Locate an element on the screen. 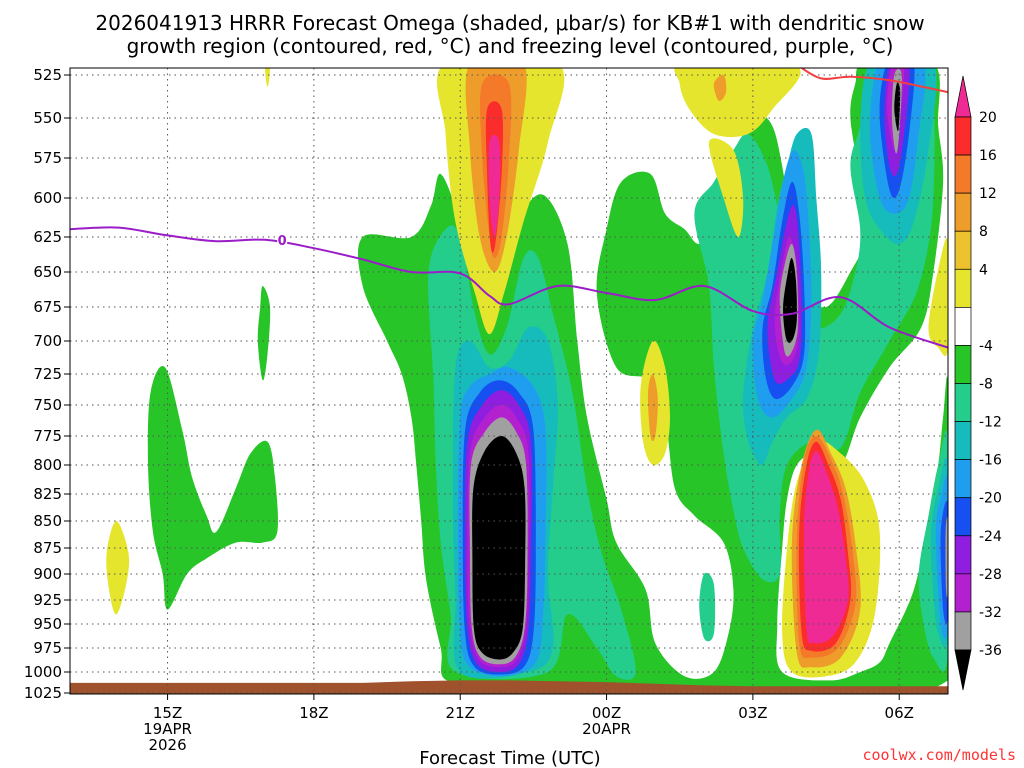 This screenshot has width=1024, height=768. colorbar-label-7: -12 is located at coordinates (990, 423).